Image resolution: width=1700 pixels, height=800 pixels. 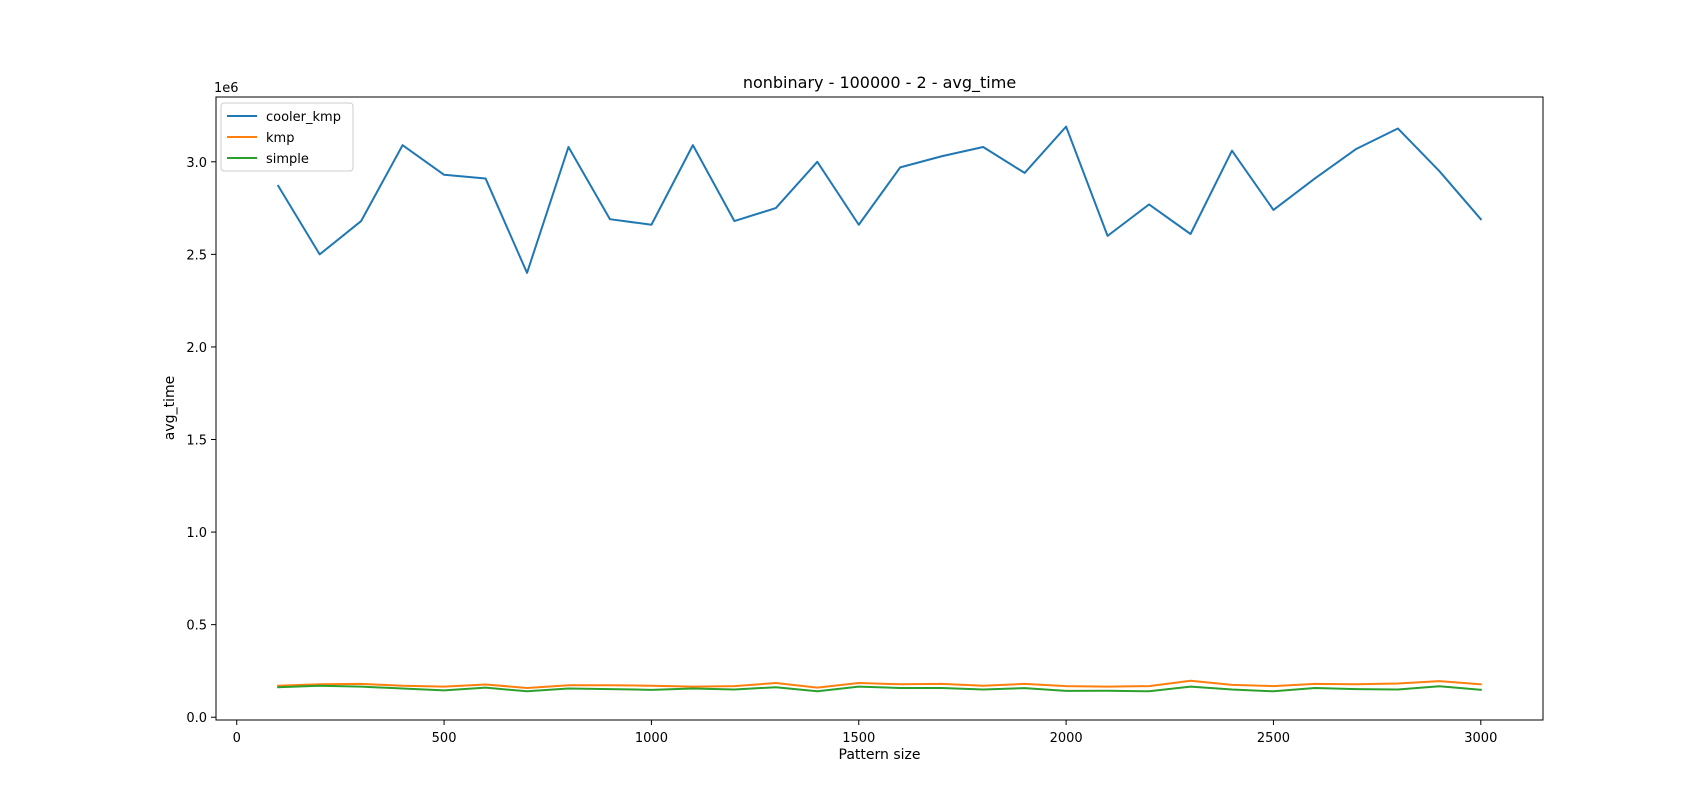 What do you see at coordinates (237, 738) in the screenshot?
I see `x-tick-label: 0` at bounding box center [237, 738].